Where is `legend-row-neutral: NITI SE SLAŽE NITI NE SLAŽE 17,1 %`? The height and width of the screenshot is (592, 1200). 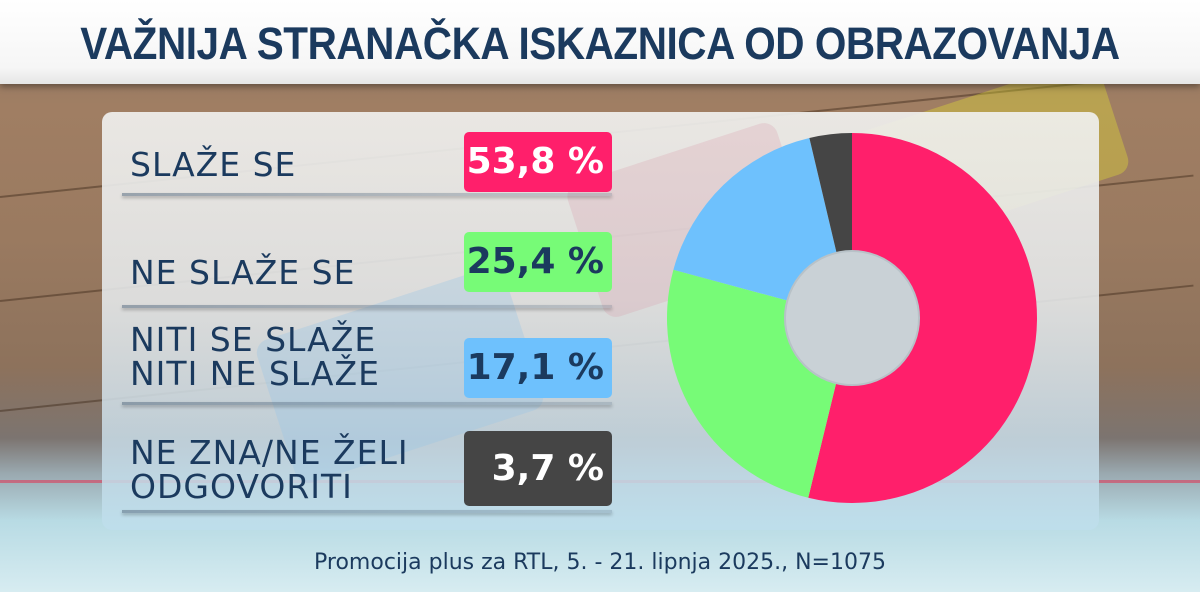
legend-row-neutral: NITI SE SLAŽE NITI NE SLAŽE 17,1 % is located at coordinates (357, 362).